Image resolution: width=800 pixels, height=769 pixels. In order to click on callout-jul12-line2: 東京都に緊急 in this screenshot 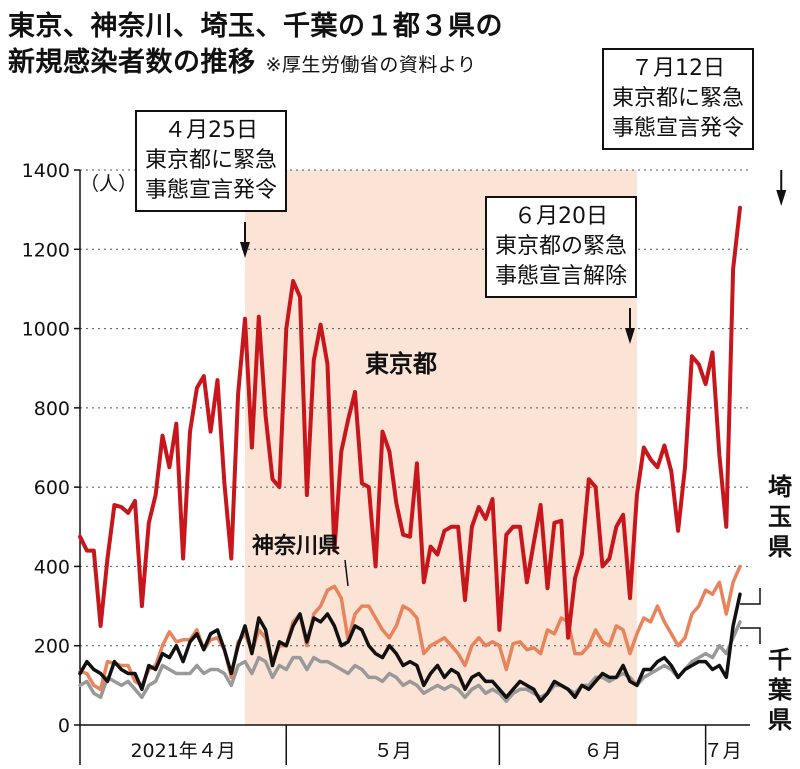, I will do `click(678, 98)`.